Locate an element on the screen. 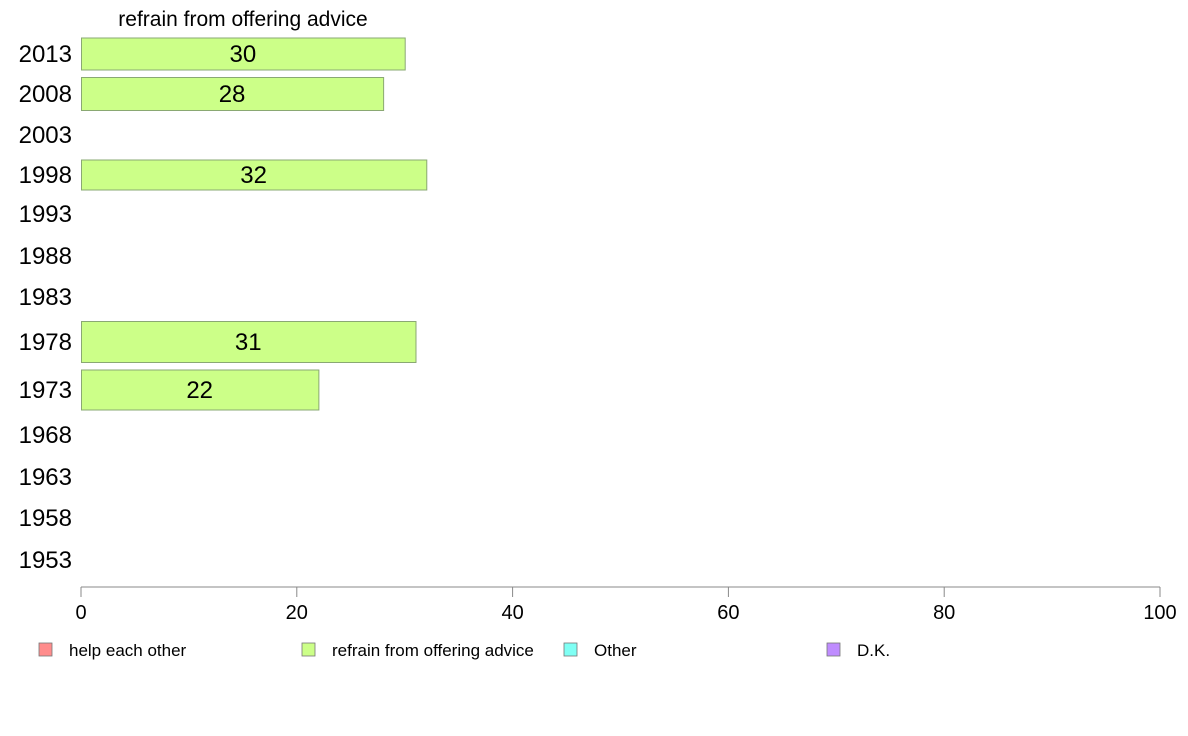 This screenshot has width=1188, height=736. x-tick-label: 40 is located at coordinates (512, 613).